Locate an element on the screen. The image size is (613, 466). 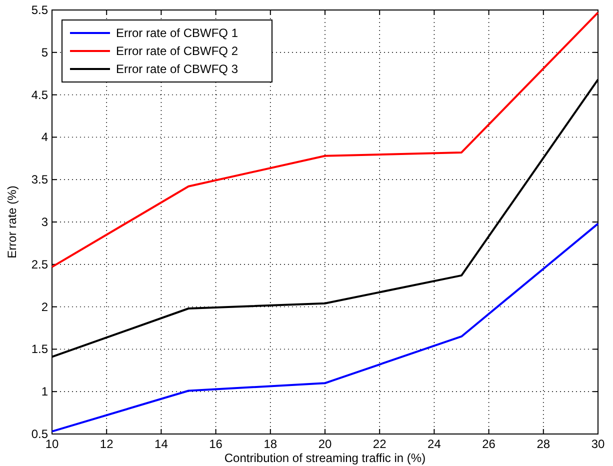
y-tick-label: 5.5 is located at coordinates (39, 10).